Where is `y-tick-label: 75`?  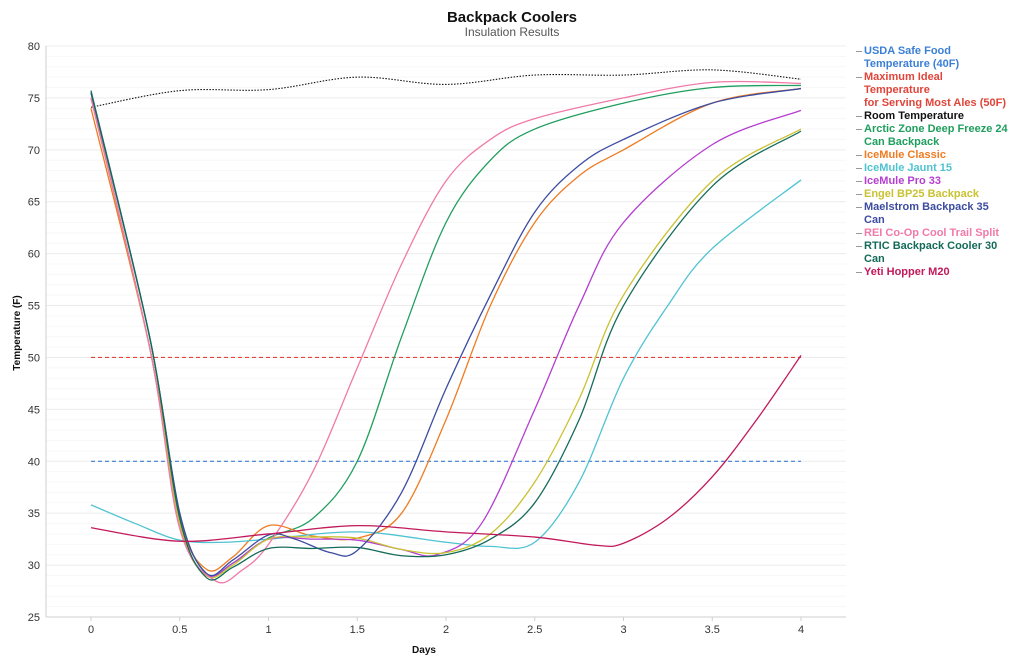
y-tick-label: 75 is located at coordinates (34, 99).